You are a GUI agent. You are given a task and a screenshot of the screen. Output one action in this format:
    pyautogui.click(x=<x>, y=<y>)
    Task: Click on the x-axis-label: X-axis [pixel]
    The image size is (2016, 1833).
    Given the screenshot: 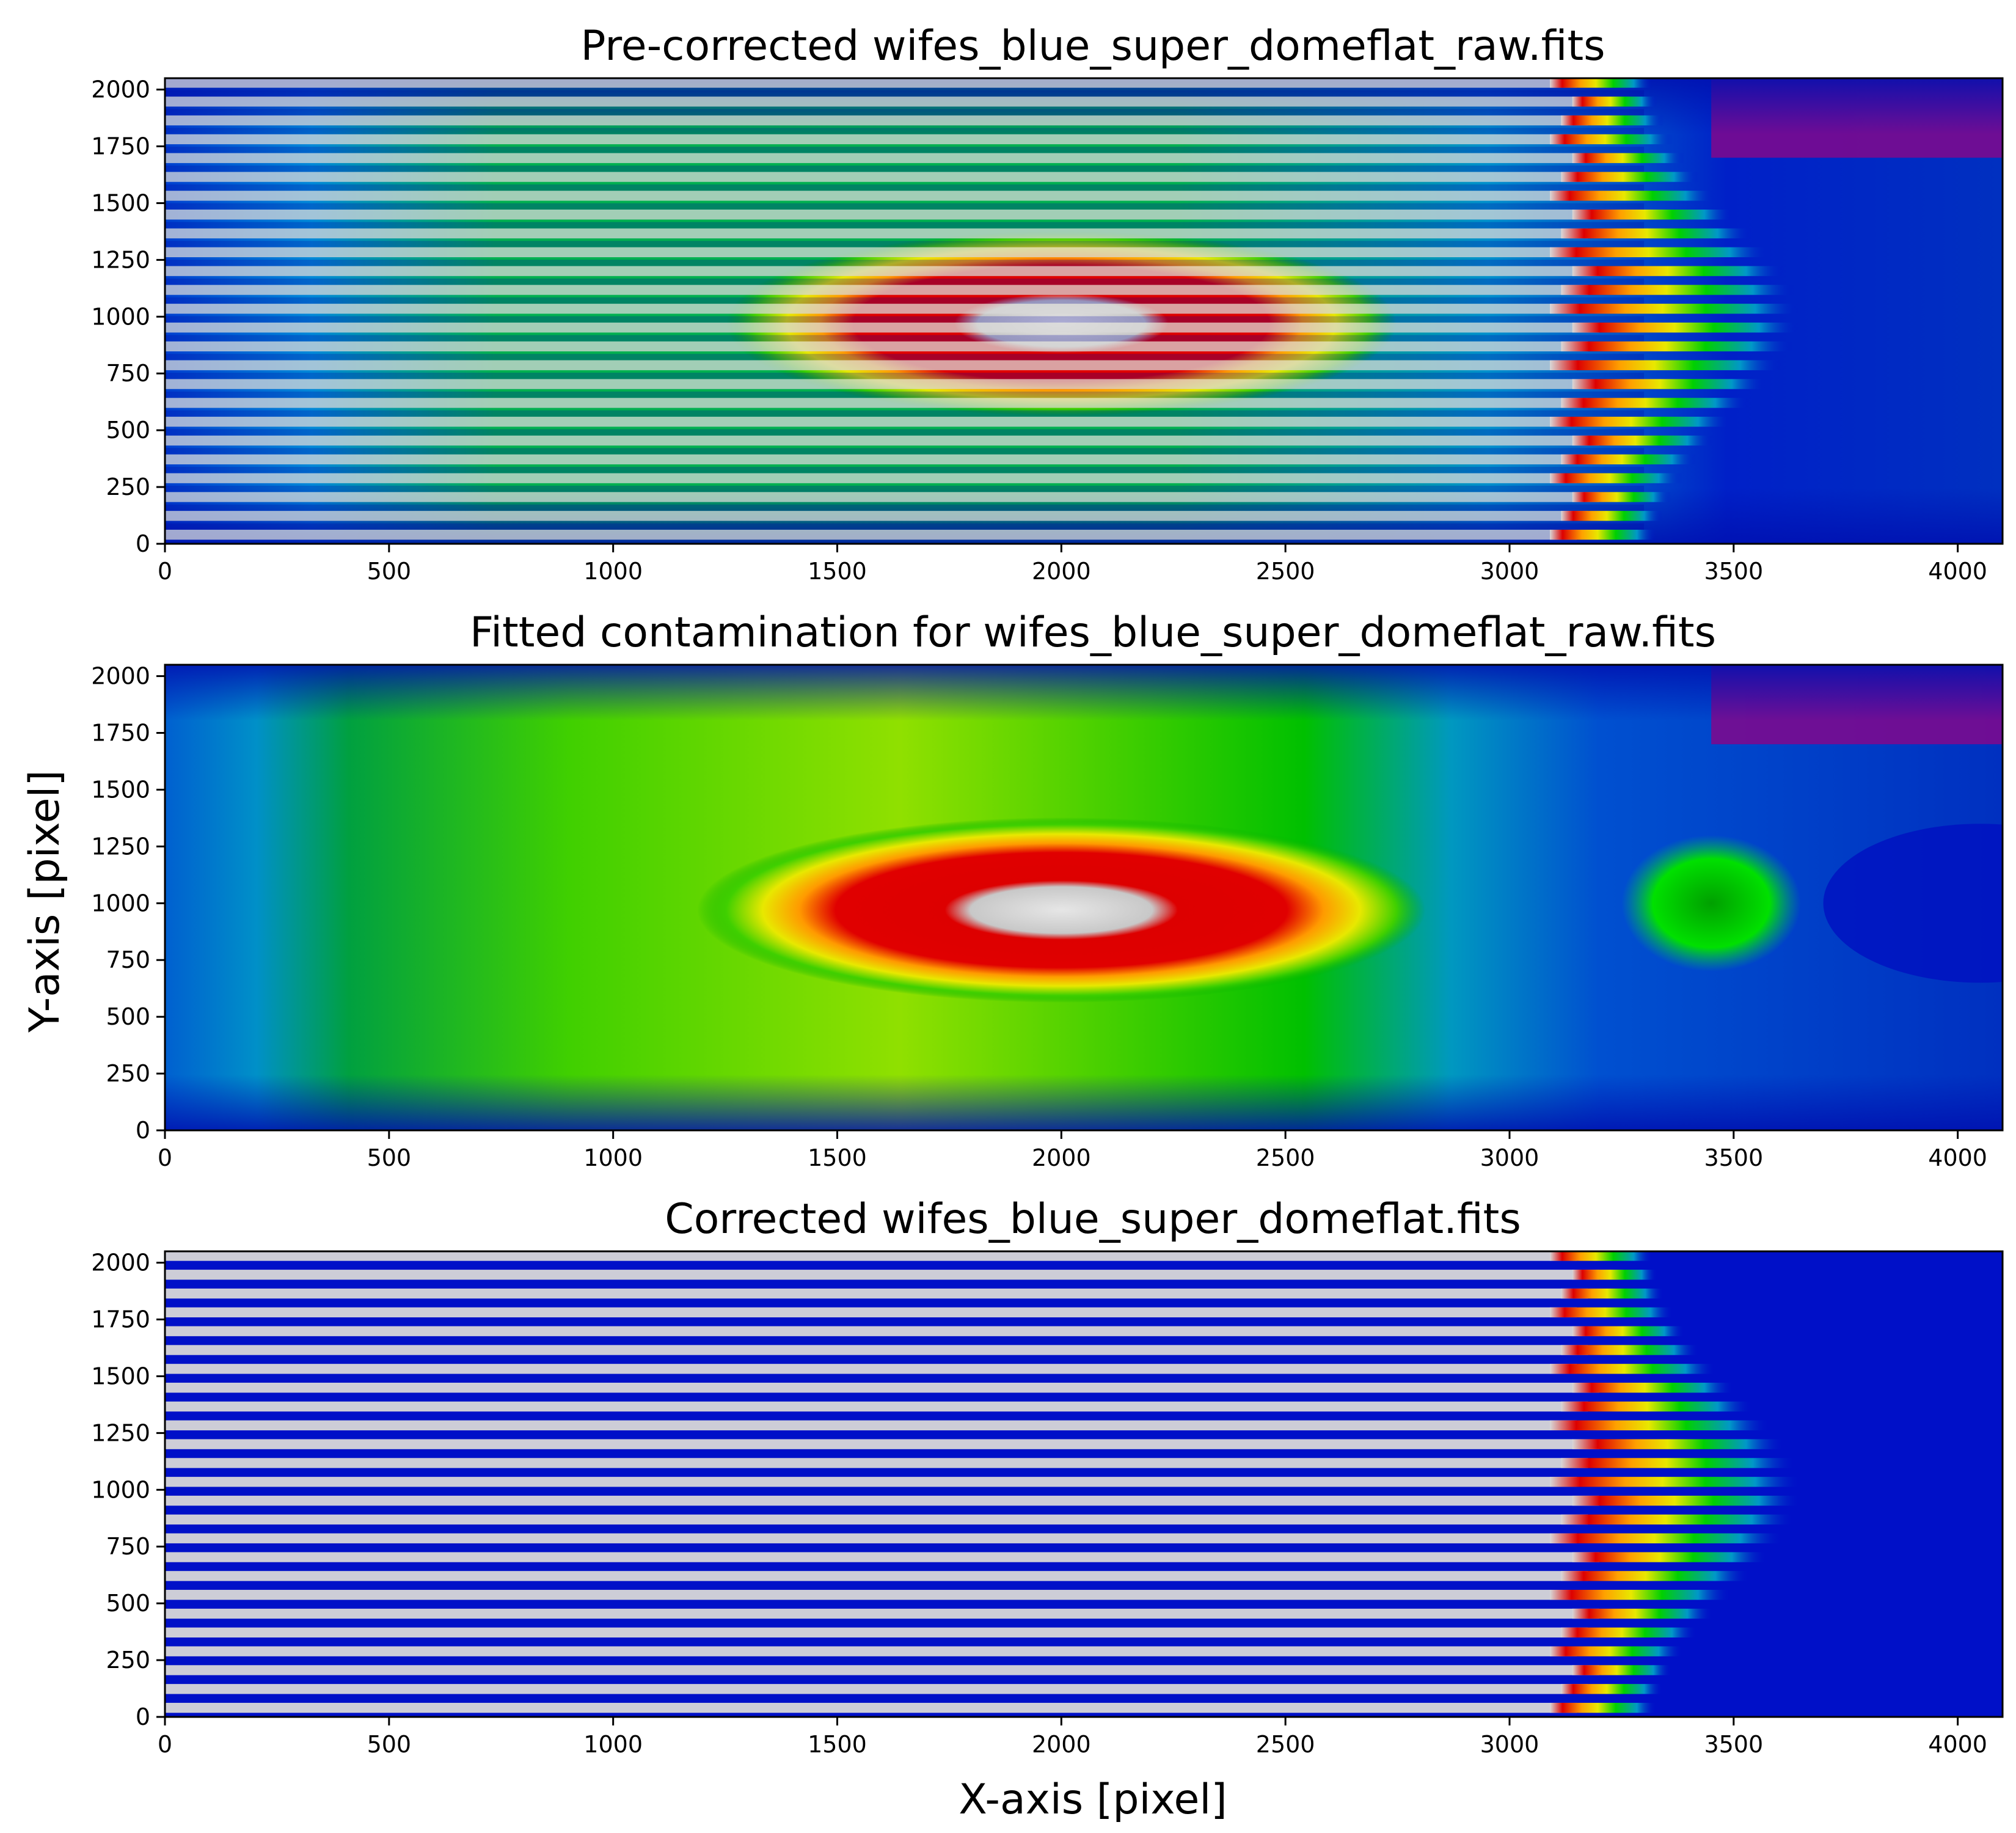 What is the action you would take?
    pyautogui.click(x=1093, y=1800)
    